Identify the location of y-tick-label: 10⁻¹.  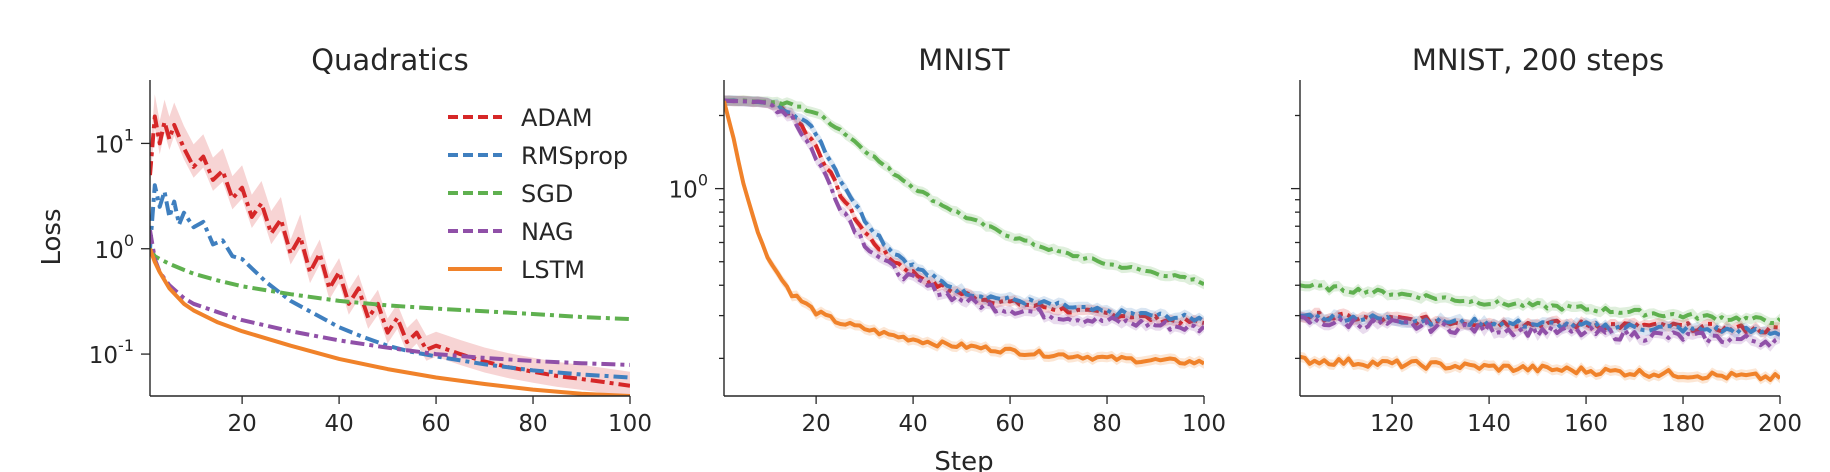
(111, 352).